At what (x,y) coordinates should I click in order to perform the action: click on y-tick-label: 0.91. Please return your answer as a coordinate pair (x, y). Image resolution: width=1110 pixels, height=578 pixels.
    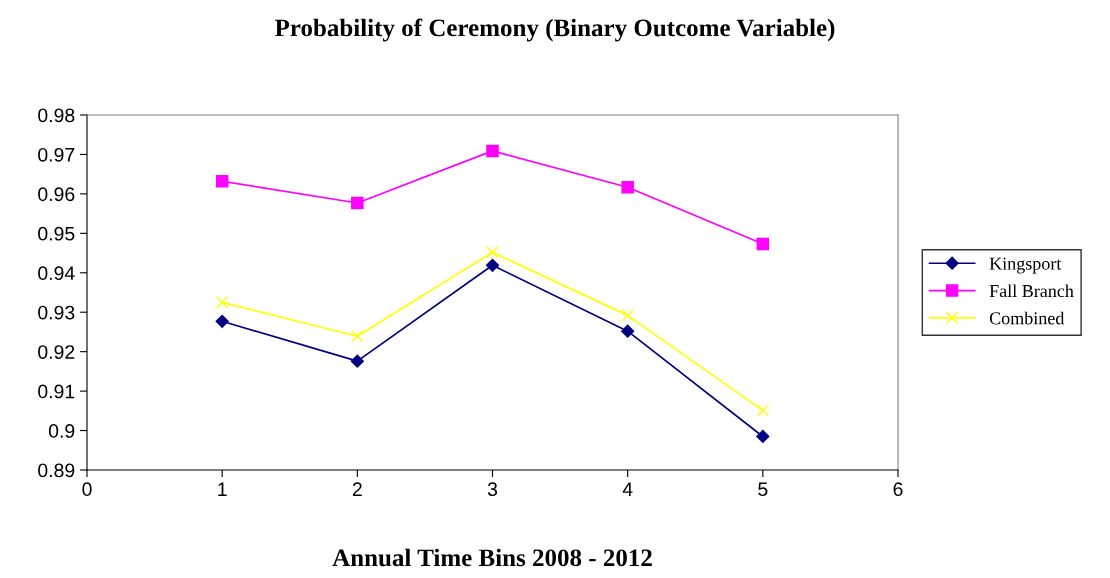
    Looking at the image, I should click on (56, 391).